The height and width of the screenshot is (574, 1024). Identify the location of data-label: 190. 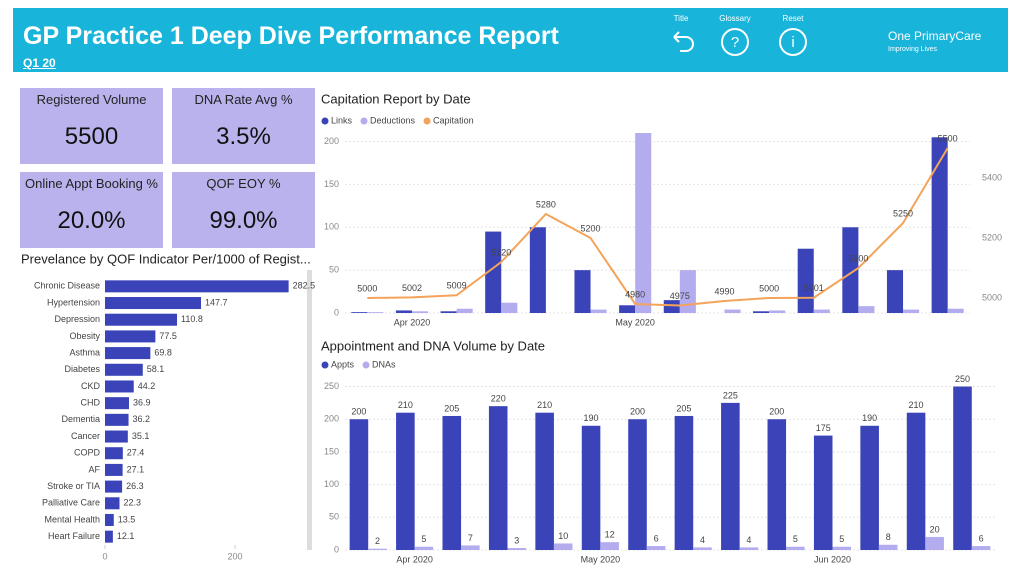
(591, 418).